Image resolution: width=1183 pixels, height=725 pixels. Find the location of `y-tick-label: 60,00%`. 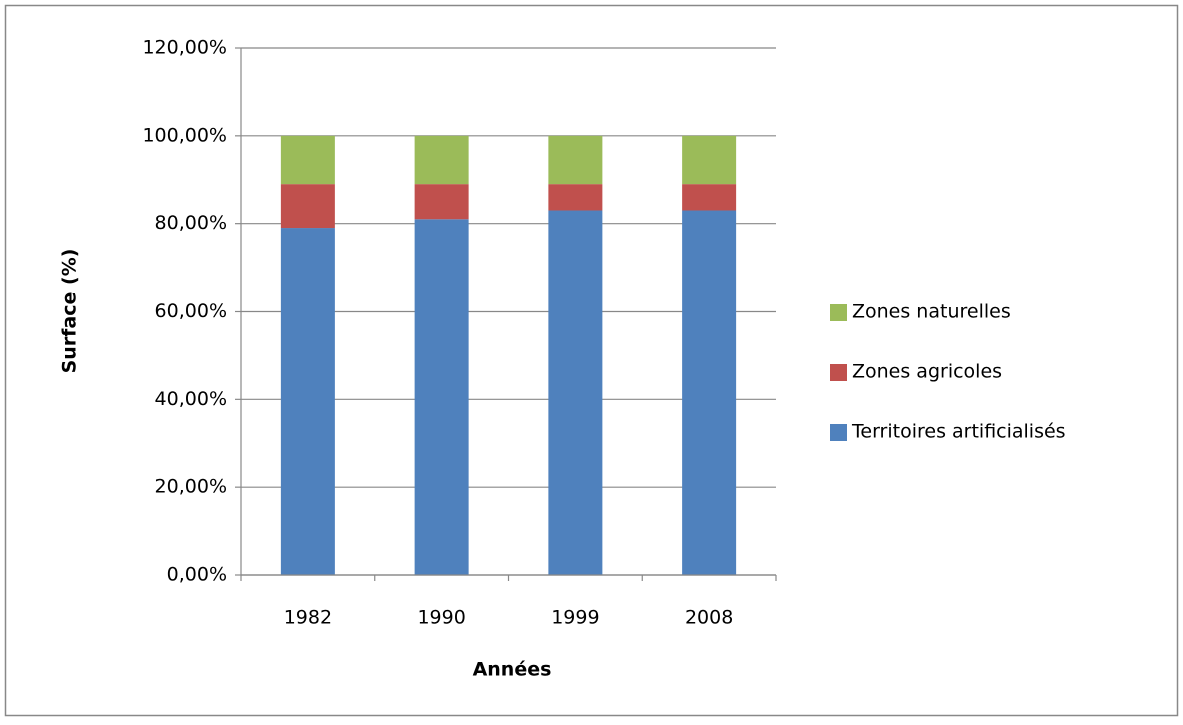

y-tick-label: 60,00% is located at coordinates (191, 311).